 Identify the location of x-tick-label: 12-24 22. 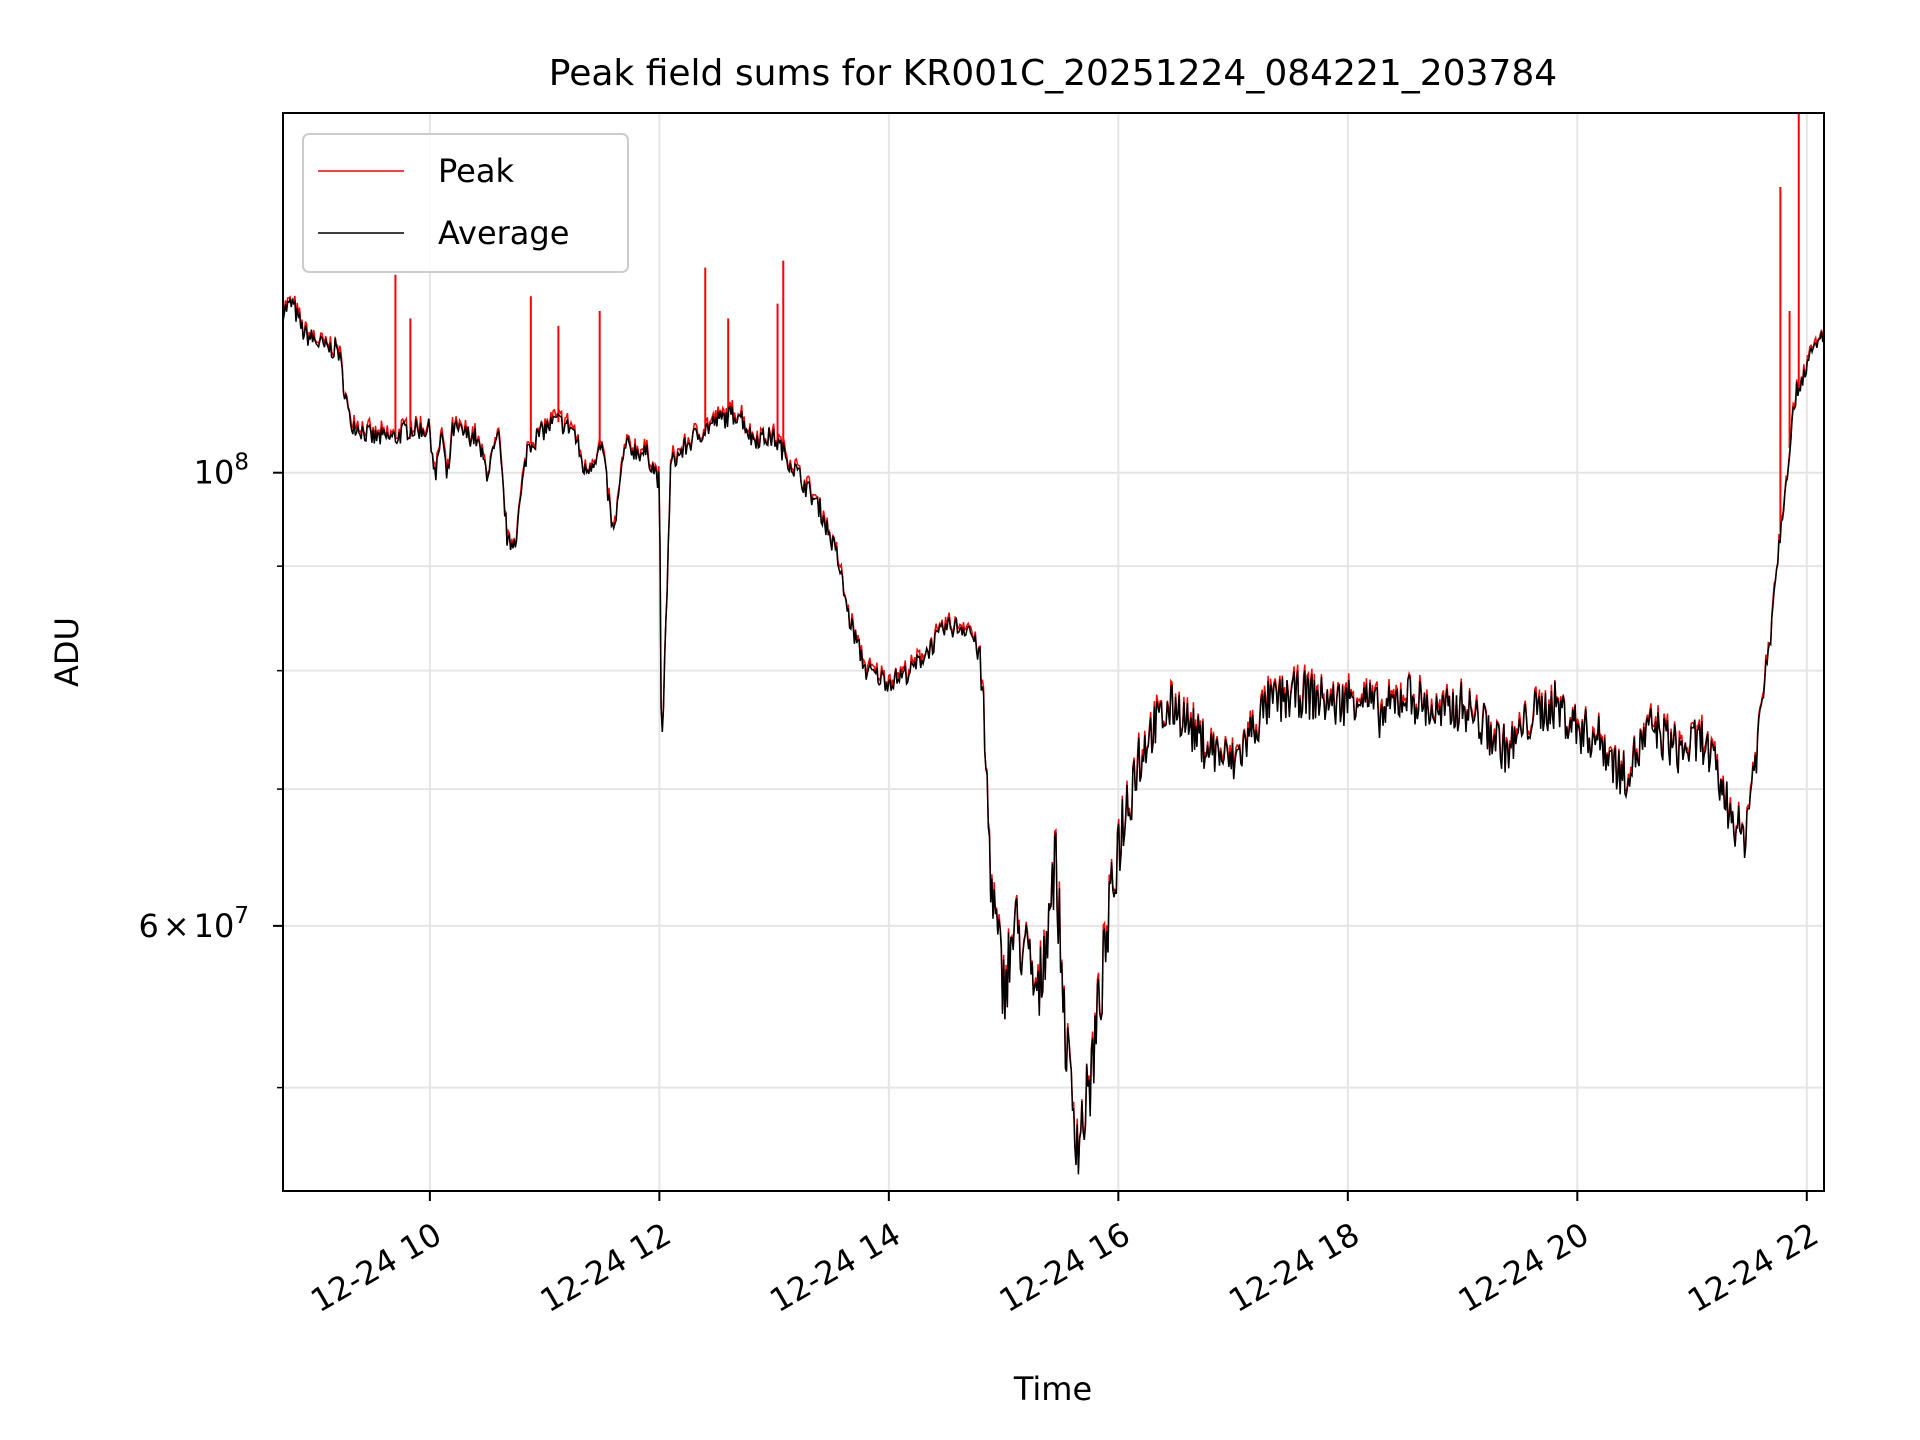
(1753, 1267).